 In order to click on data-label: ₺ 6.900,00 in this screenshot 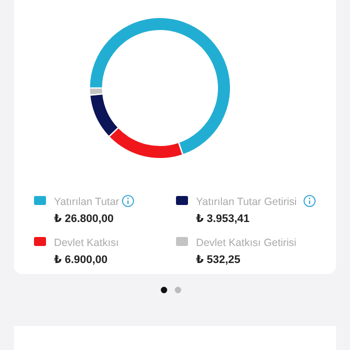, I will do `click(81, 260)`.